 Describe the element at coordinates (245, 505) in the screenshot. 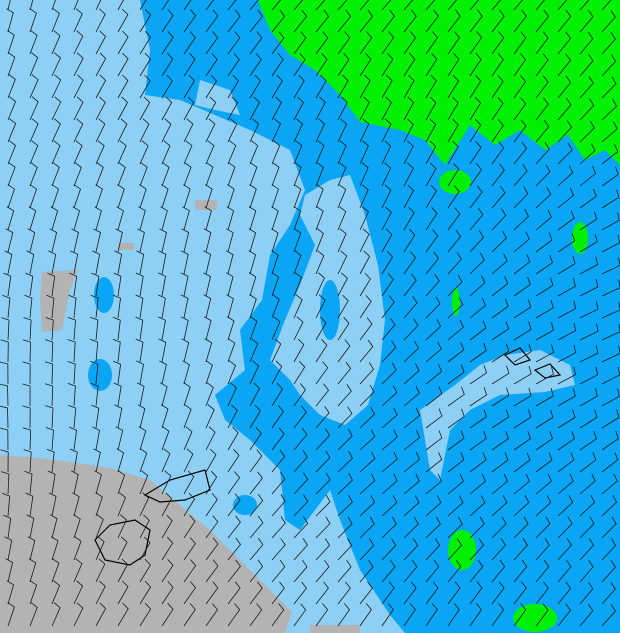

I see `blue-blob` at that location.